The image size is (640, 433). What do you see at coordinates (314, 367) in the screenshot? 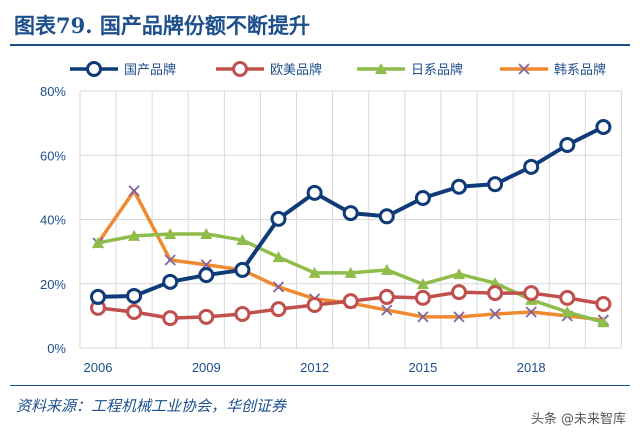
I see `x-tick-label: 2012` at bounding box center [314, 367].